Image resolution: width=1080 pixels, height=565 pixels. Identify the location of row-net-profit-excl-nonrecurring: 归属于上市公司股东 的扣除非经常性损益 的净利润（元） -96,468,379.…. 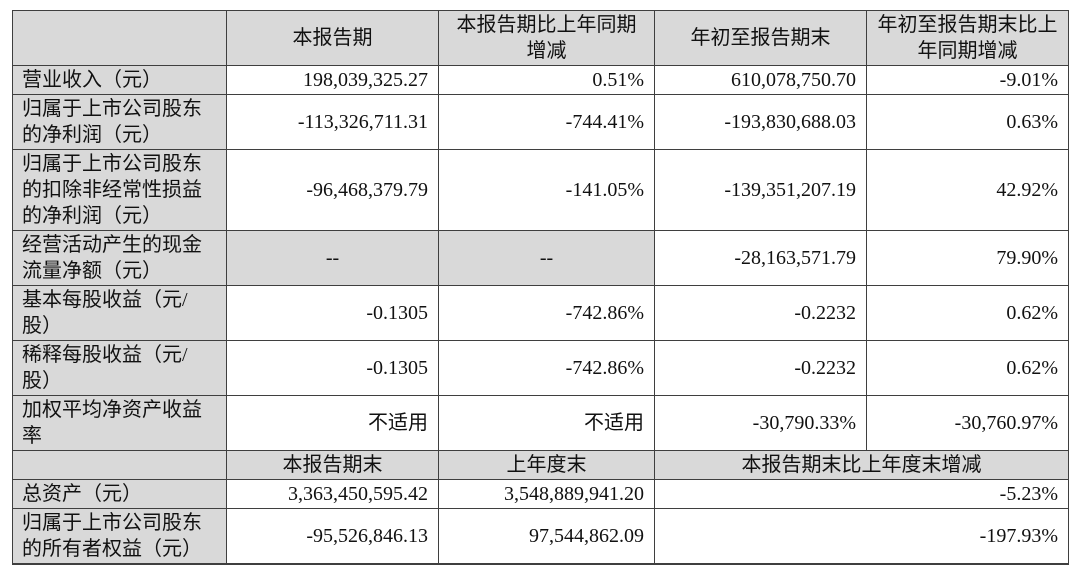
(540, 190).